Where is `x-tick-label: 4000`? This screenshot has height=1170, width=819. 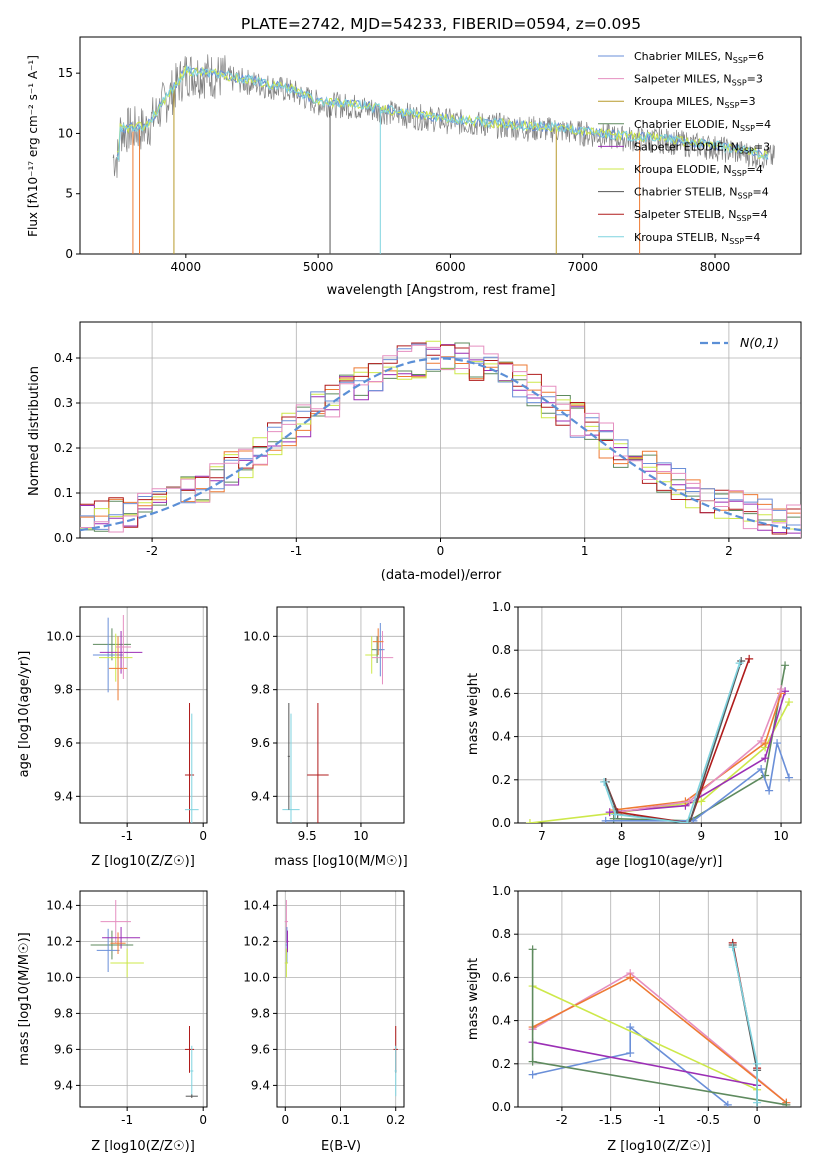
x-tick-label: 4000 is located at coordinates (186, 267).